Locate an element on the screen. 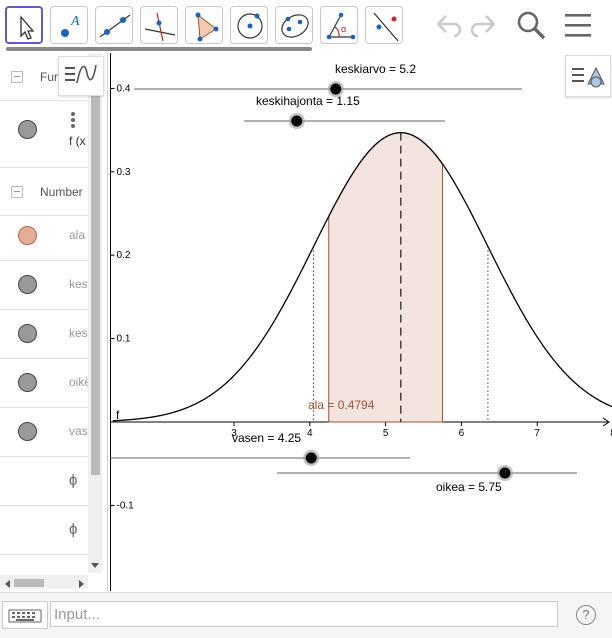 The width and height of the screenshot is (612, 638). y-tick-label: 0.4 is located at coordinates (124, 88).